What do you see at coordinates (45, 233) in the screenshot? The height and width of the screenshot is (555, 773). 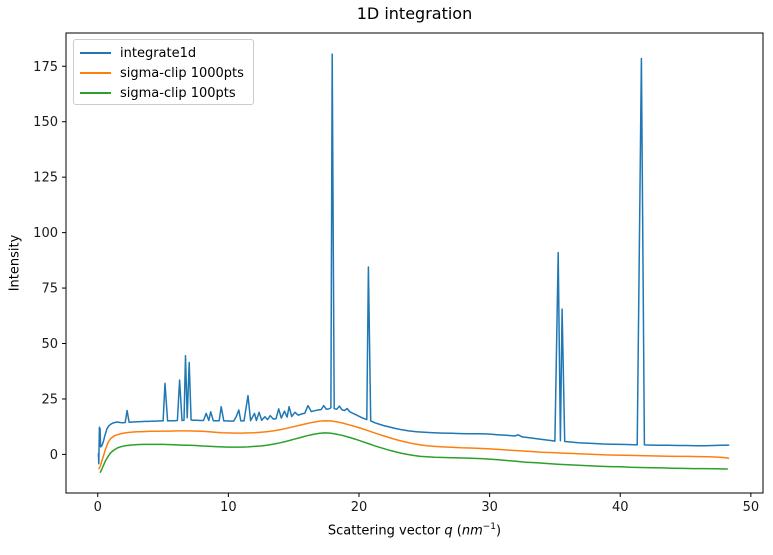 I see `y-tick-label: 100` at bounding box center [45, 233].